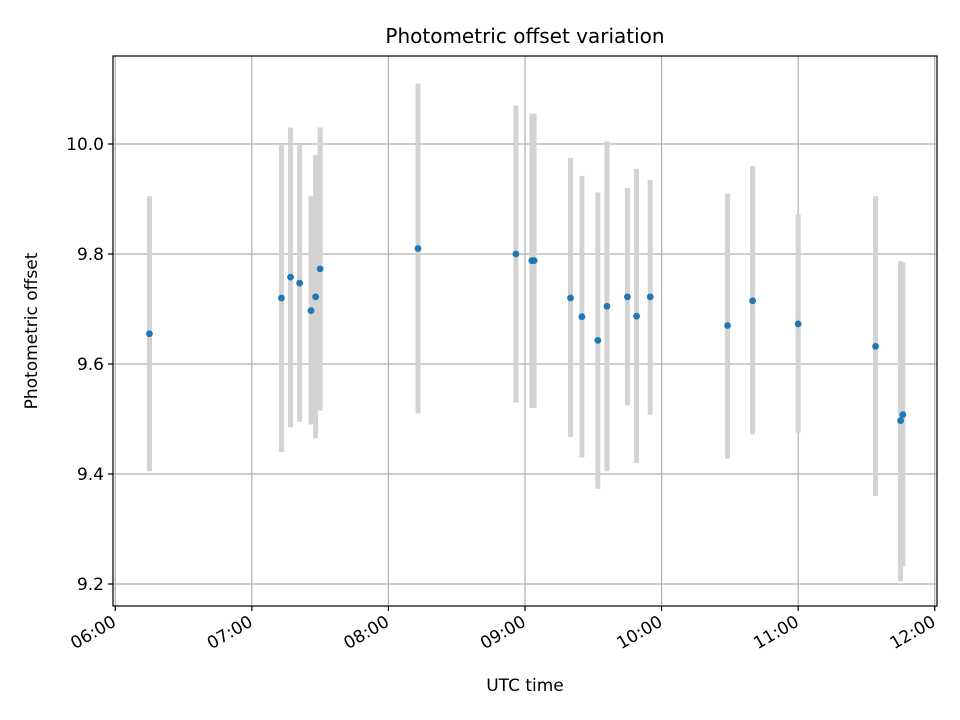 The height and width of the screenshot is (720, 960). Describe the element at coordinates (90, 585) in the screenshot. I see `y-tick-label: 9.2` at that location.